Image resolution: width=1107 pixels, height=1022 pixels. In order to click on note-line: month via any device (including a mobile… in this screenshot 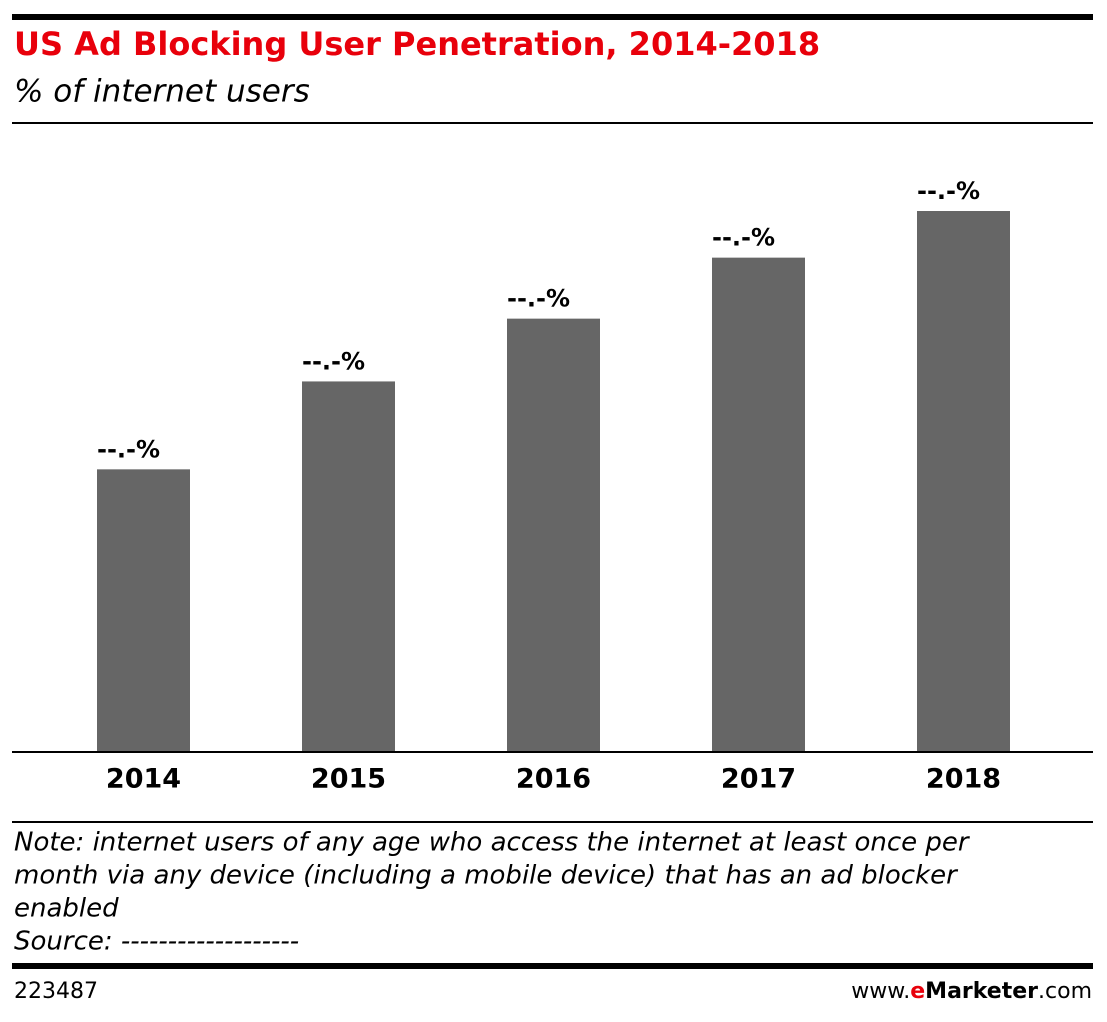, I will do `click(486, 876)`.